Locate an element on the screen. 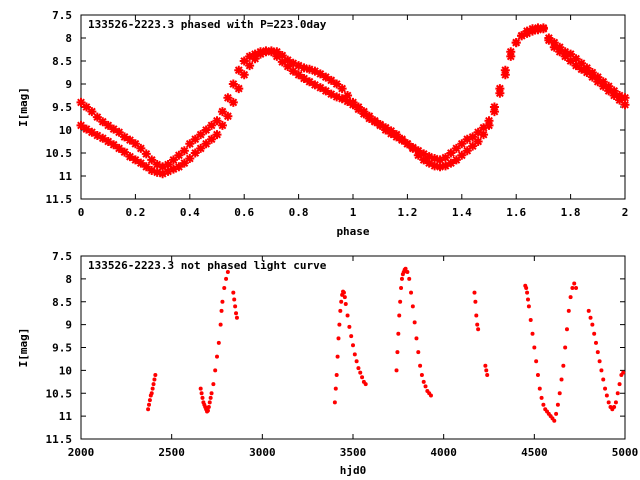 Image resolution: width=640 pixels, height=480 pixels. plot-title: 133526-2223.3 not phased light curve is located at coordinates (207, 265).